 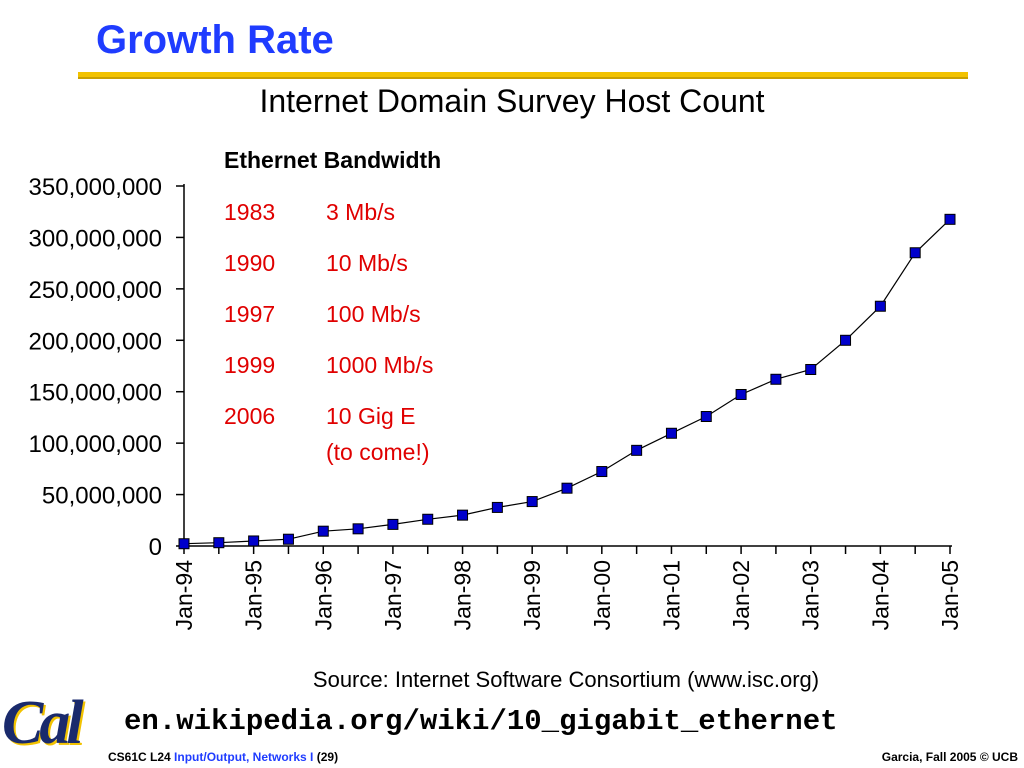 I want to click on footer-lecture: Input/Output, Networks I, so click(x=244, y=757).